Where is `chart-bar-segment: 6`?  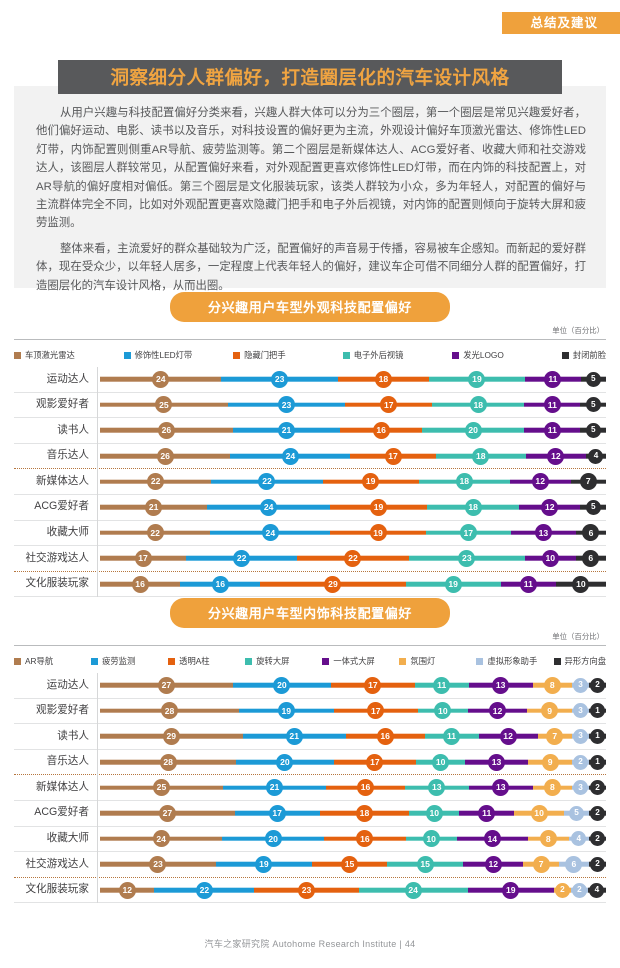
chart-bar-segment: 6 is located at coordinates (574, 865).